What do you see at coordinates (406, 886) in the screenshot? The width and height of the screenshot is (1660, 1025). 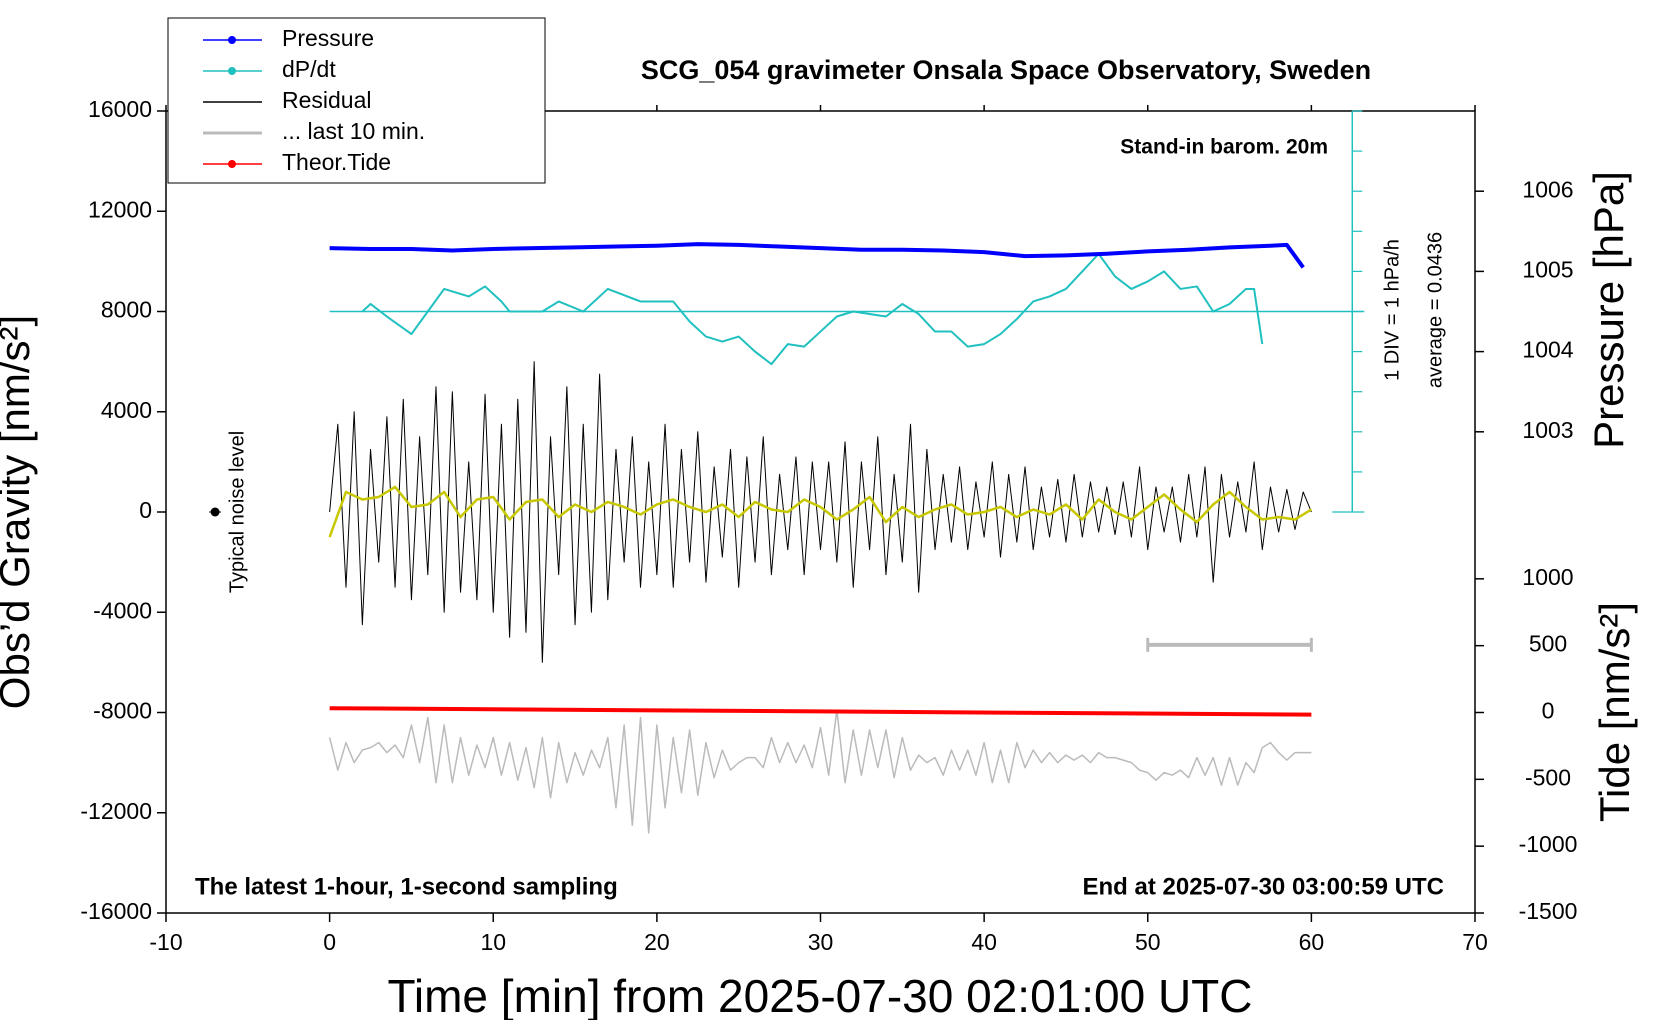 I see `annotation: The latest 1-hour, 1-second sampling` at bounding box center [406, 886].